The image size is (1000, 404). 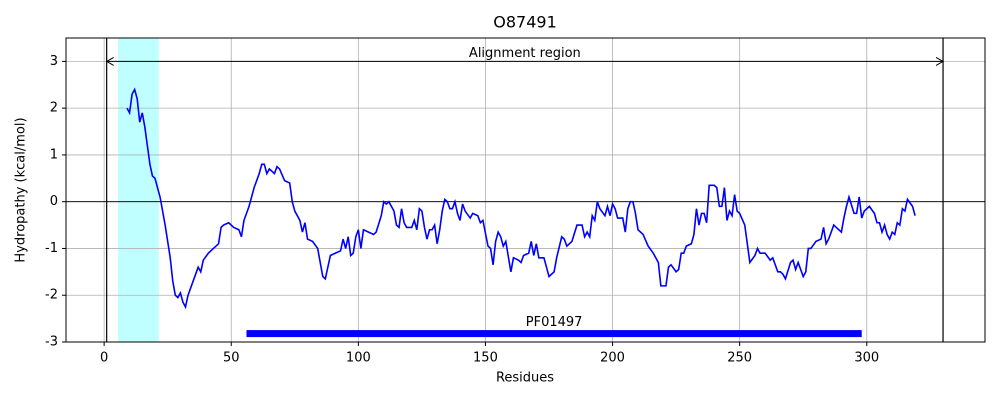 I want to click on x-tick-label: 150, so click(x=485, y=358).